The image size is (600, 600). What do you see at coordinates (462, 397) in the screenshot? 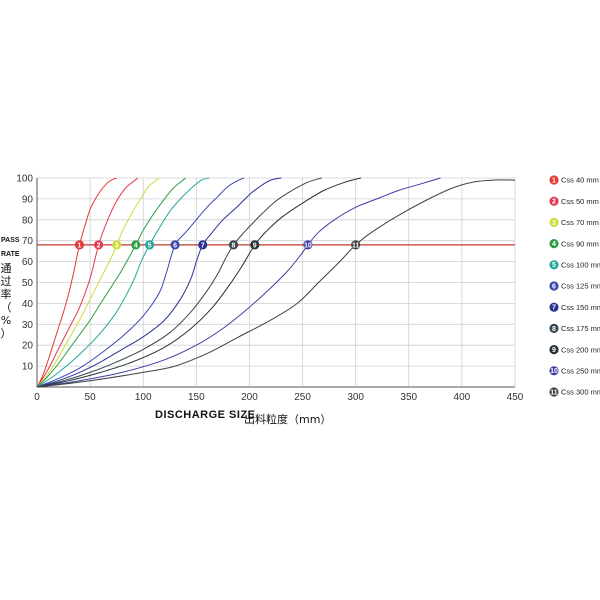
I see `x-tick-label-400: 400` at bounding box center [462, 397].